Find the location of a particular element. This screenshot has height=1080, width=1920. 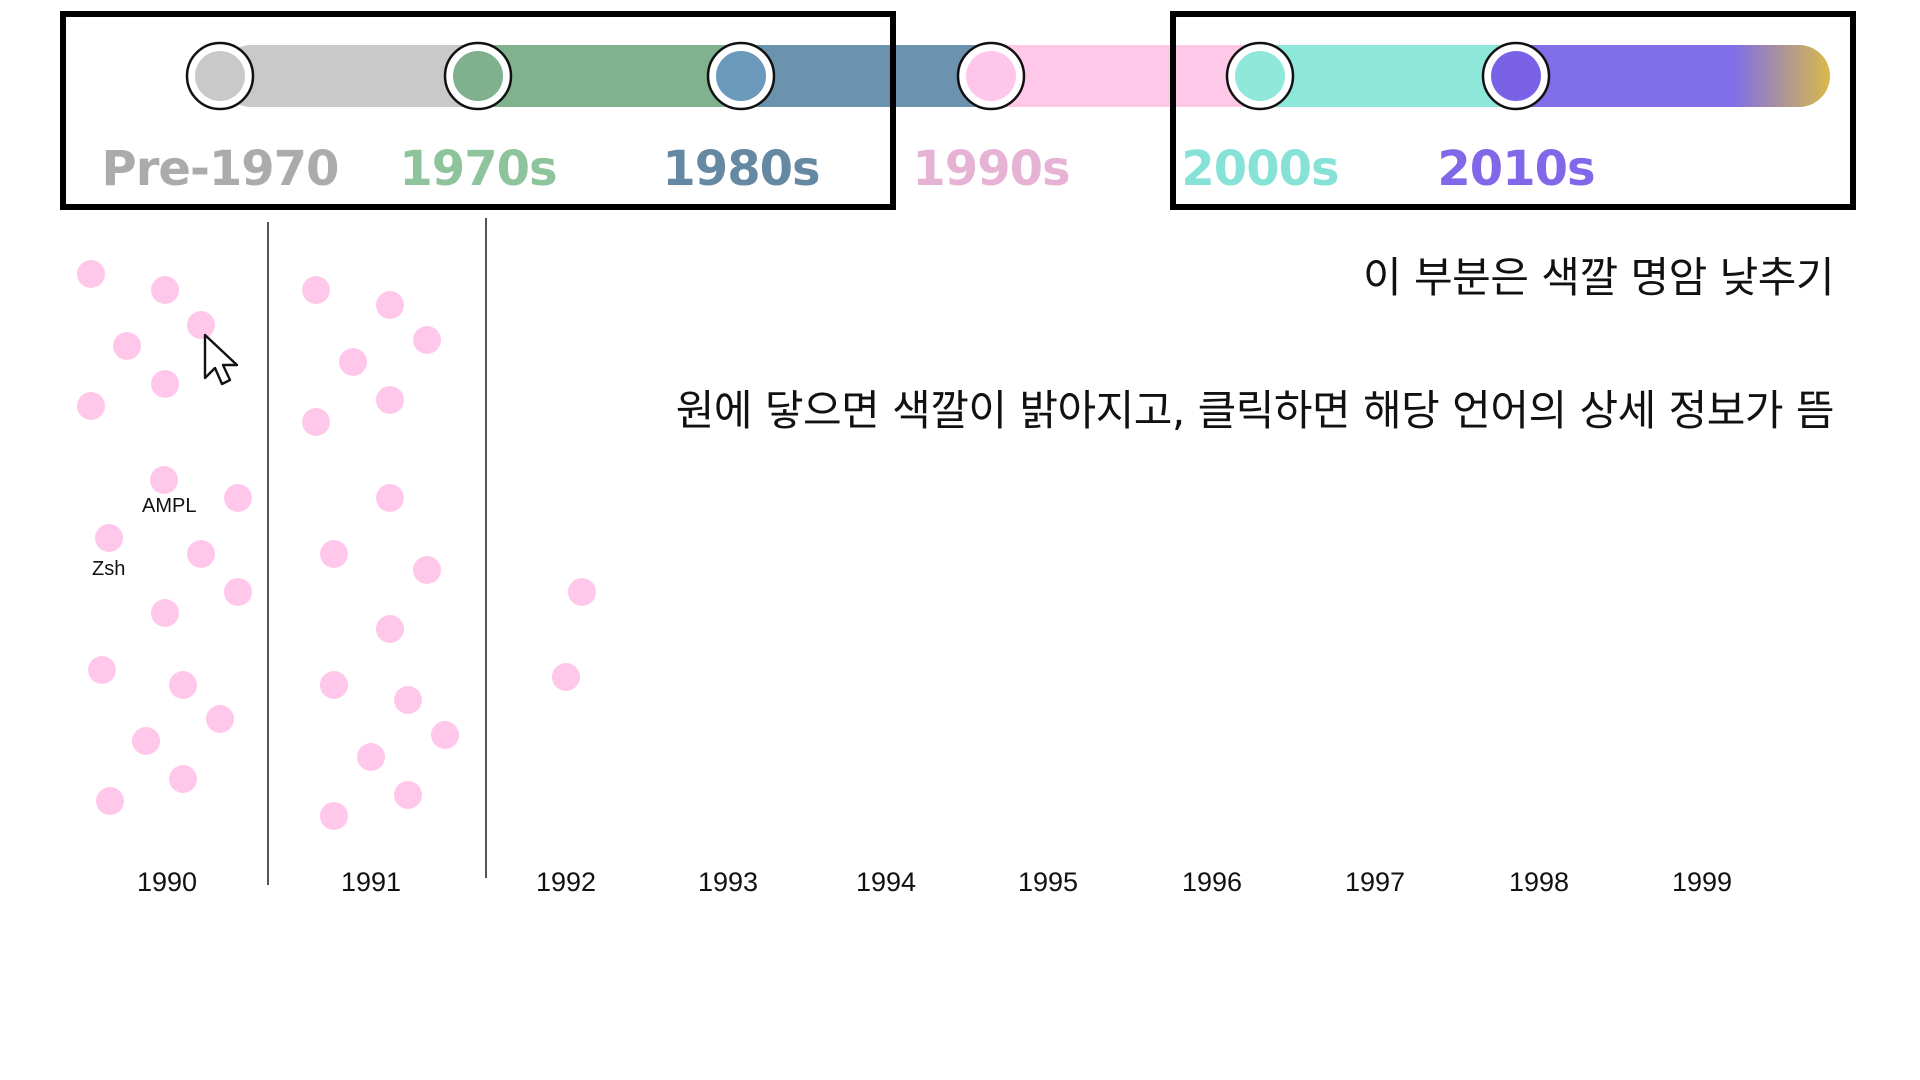

language-label-zsh: Zsh is located at coordinates (108, 569).